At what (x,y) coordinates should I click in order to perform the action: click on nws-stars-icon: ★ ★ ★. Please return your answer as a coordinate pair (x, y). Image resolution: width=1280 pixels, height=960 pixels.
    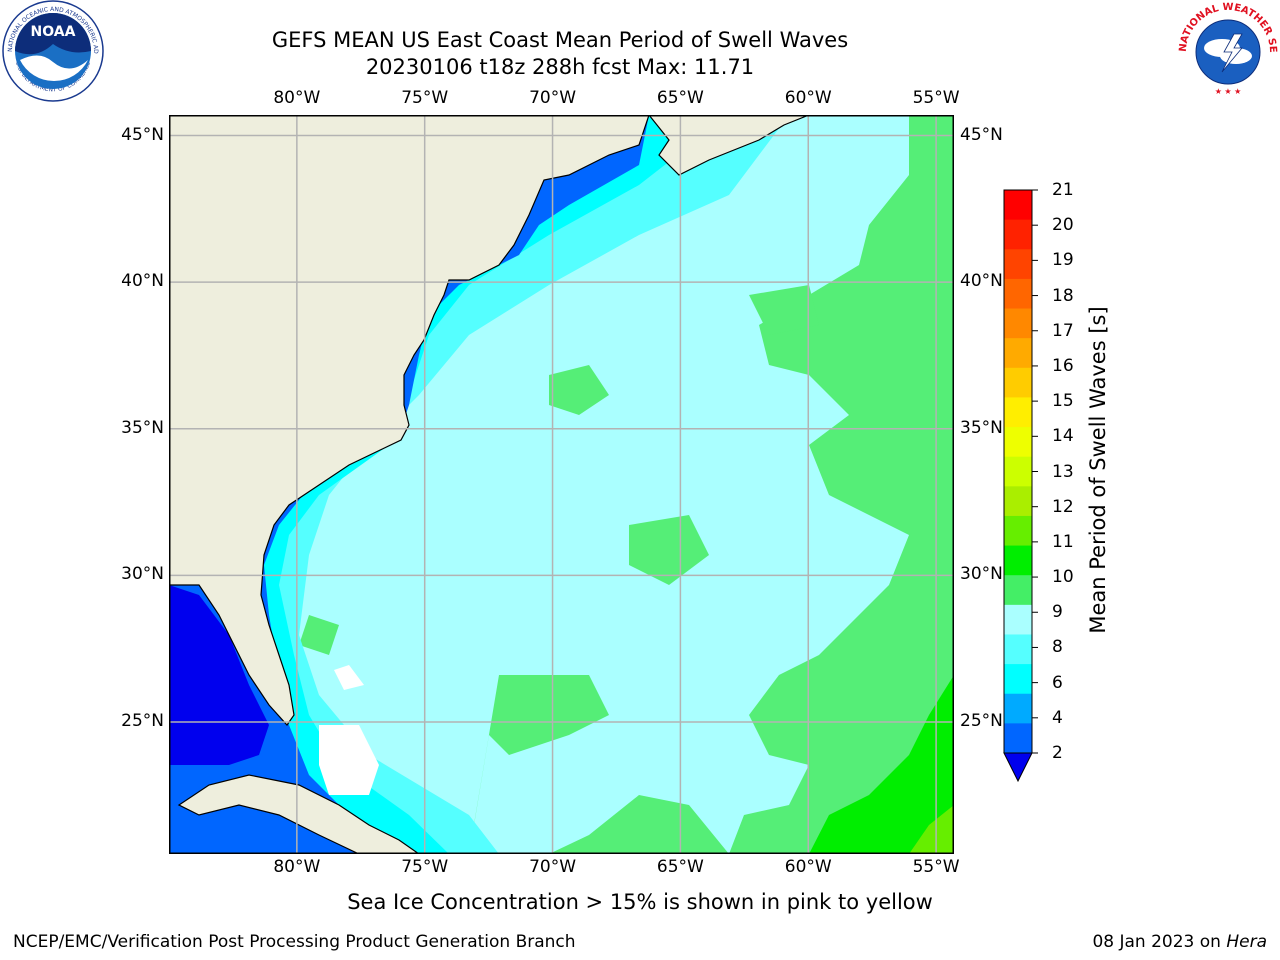
    Looking at the image, I should click on (1228, 91).